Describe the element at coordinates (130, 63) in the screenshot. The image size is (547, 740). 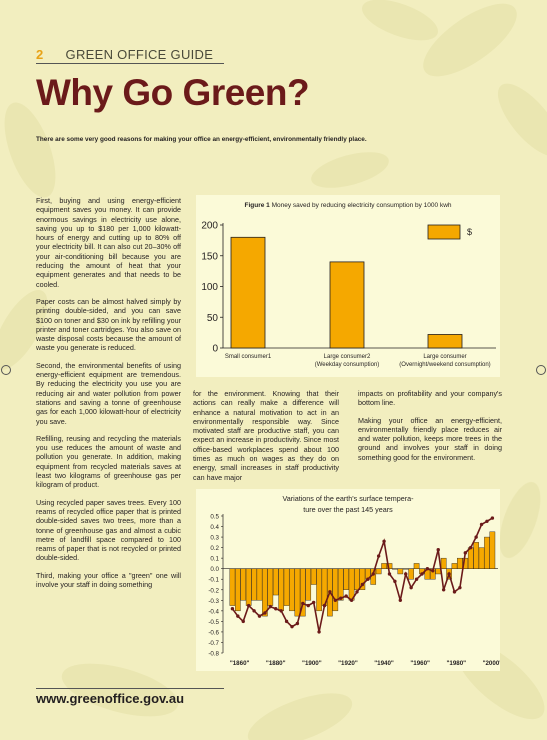
I see `header-rule` at that location.